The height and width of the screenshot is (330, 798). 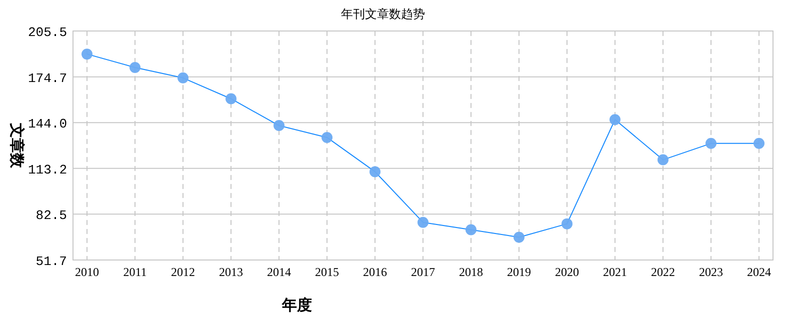 I want to click on x-tick-label: 2021, so click(x=615, y=272).